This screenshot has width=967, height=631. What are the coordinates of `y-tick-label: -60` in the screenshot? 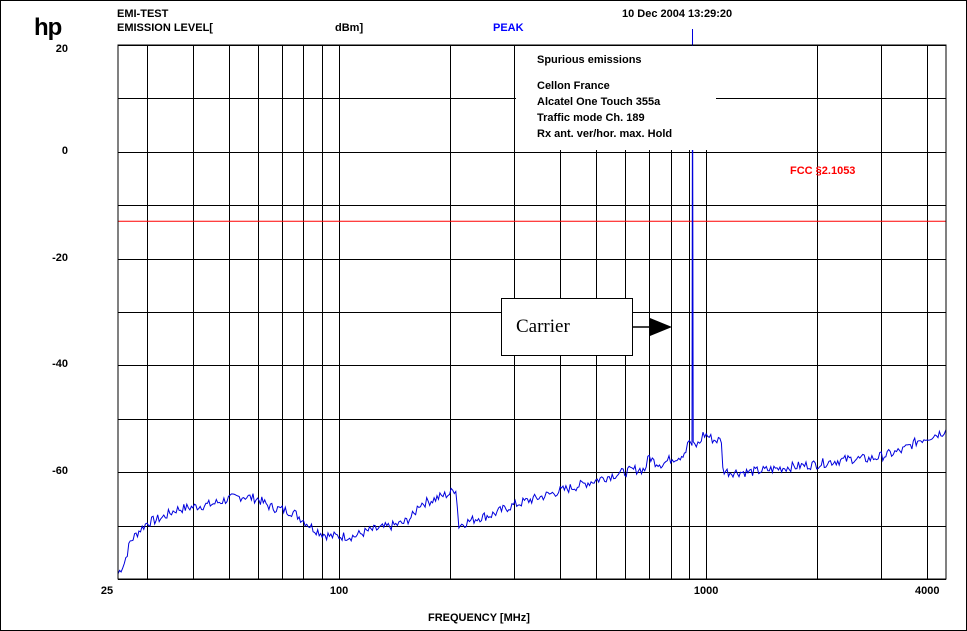 It's located at (60, 471).